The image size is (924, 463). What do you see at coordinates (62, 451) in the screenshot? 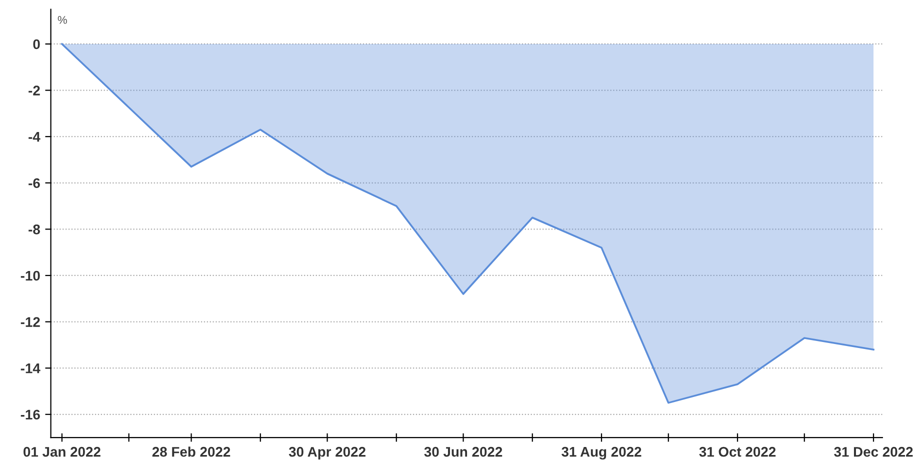
I see `x-tick-label: 01 Jan 2022` at bounding box center [62, 451].